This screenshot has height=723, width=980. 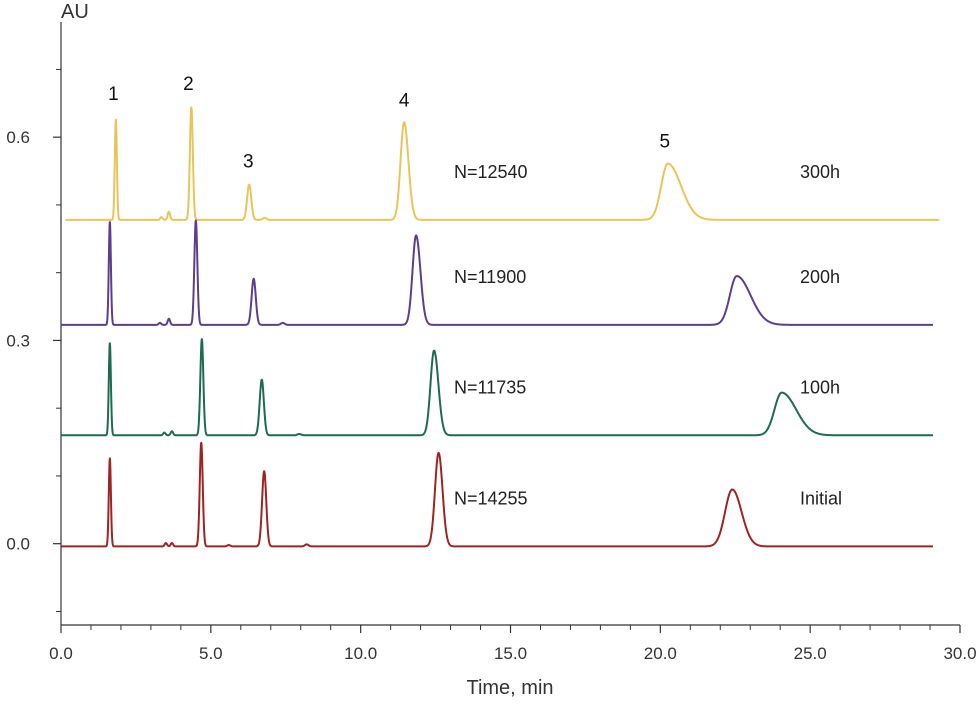 I want to click on plate-count-label: N=11900, so click(x=490, y=277).